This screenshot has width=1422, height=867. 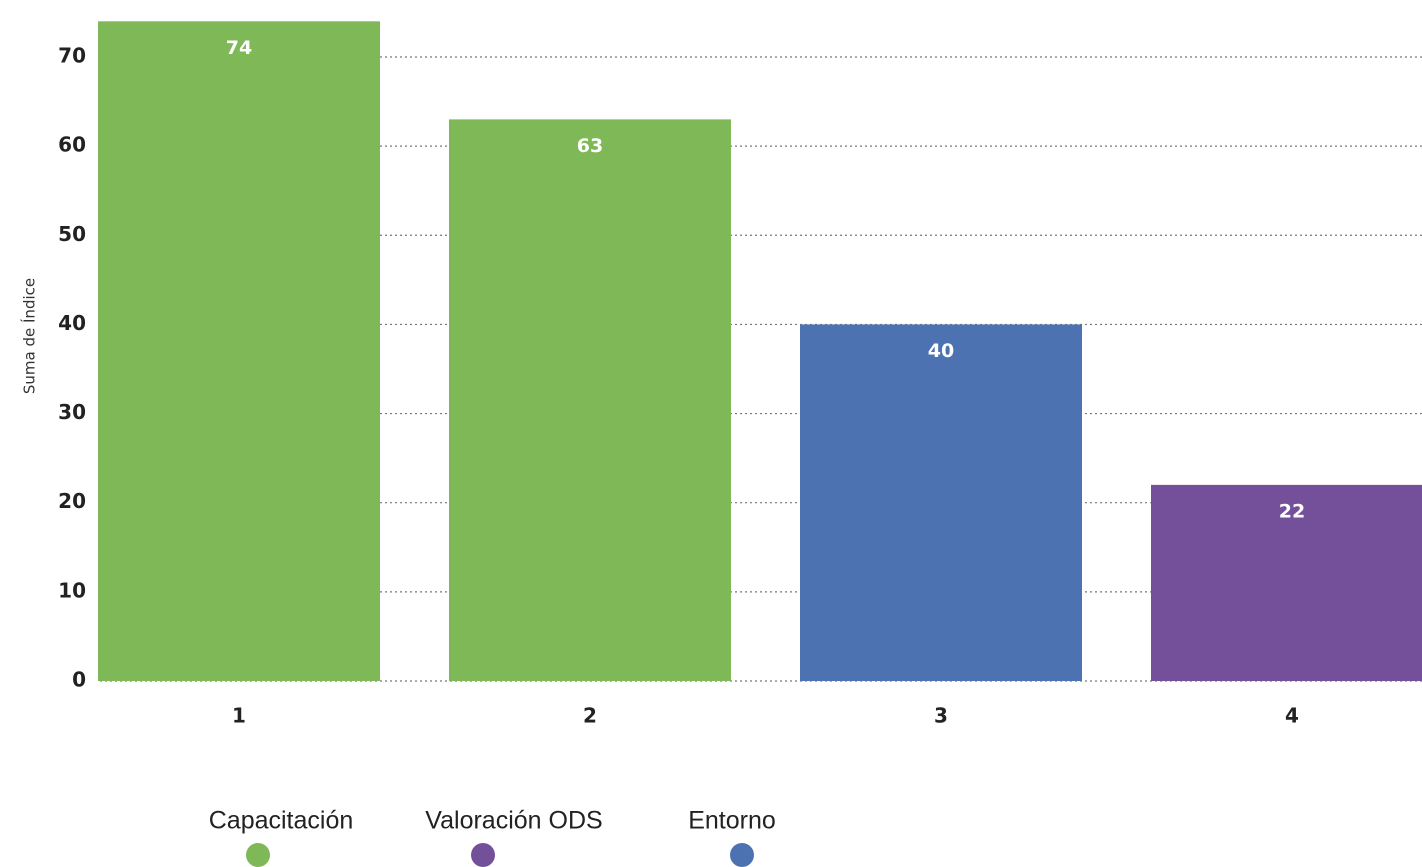 What do you see at coordinates (732, 821) in the screenshot?
I see `legend-label: Entorno` at bounding box center [732, 821].